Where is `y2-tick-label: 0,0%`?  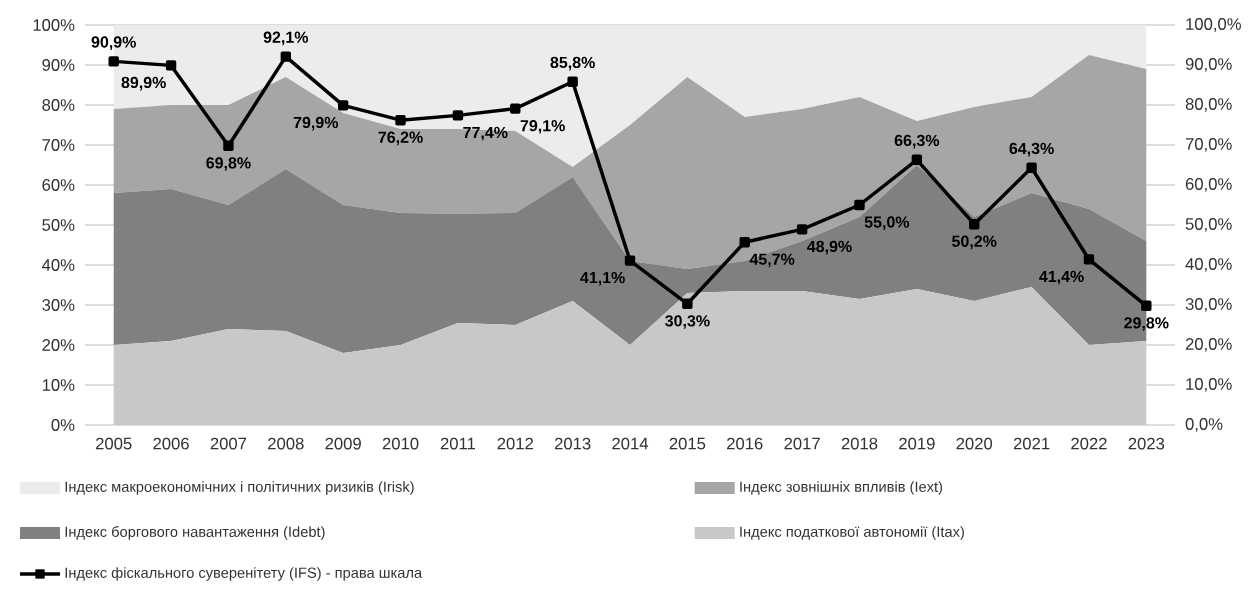 y2-tick-label: 0,0% is located at coordinates (1204, 425).